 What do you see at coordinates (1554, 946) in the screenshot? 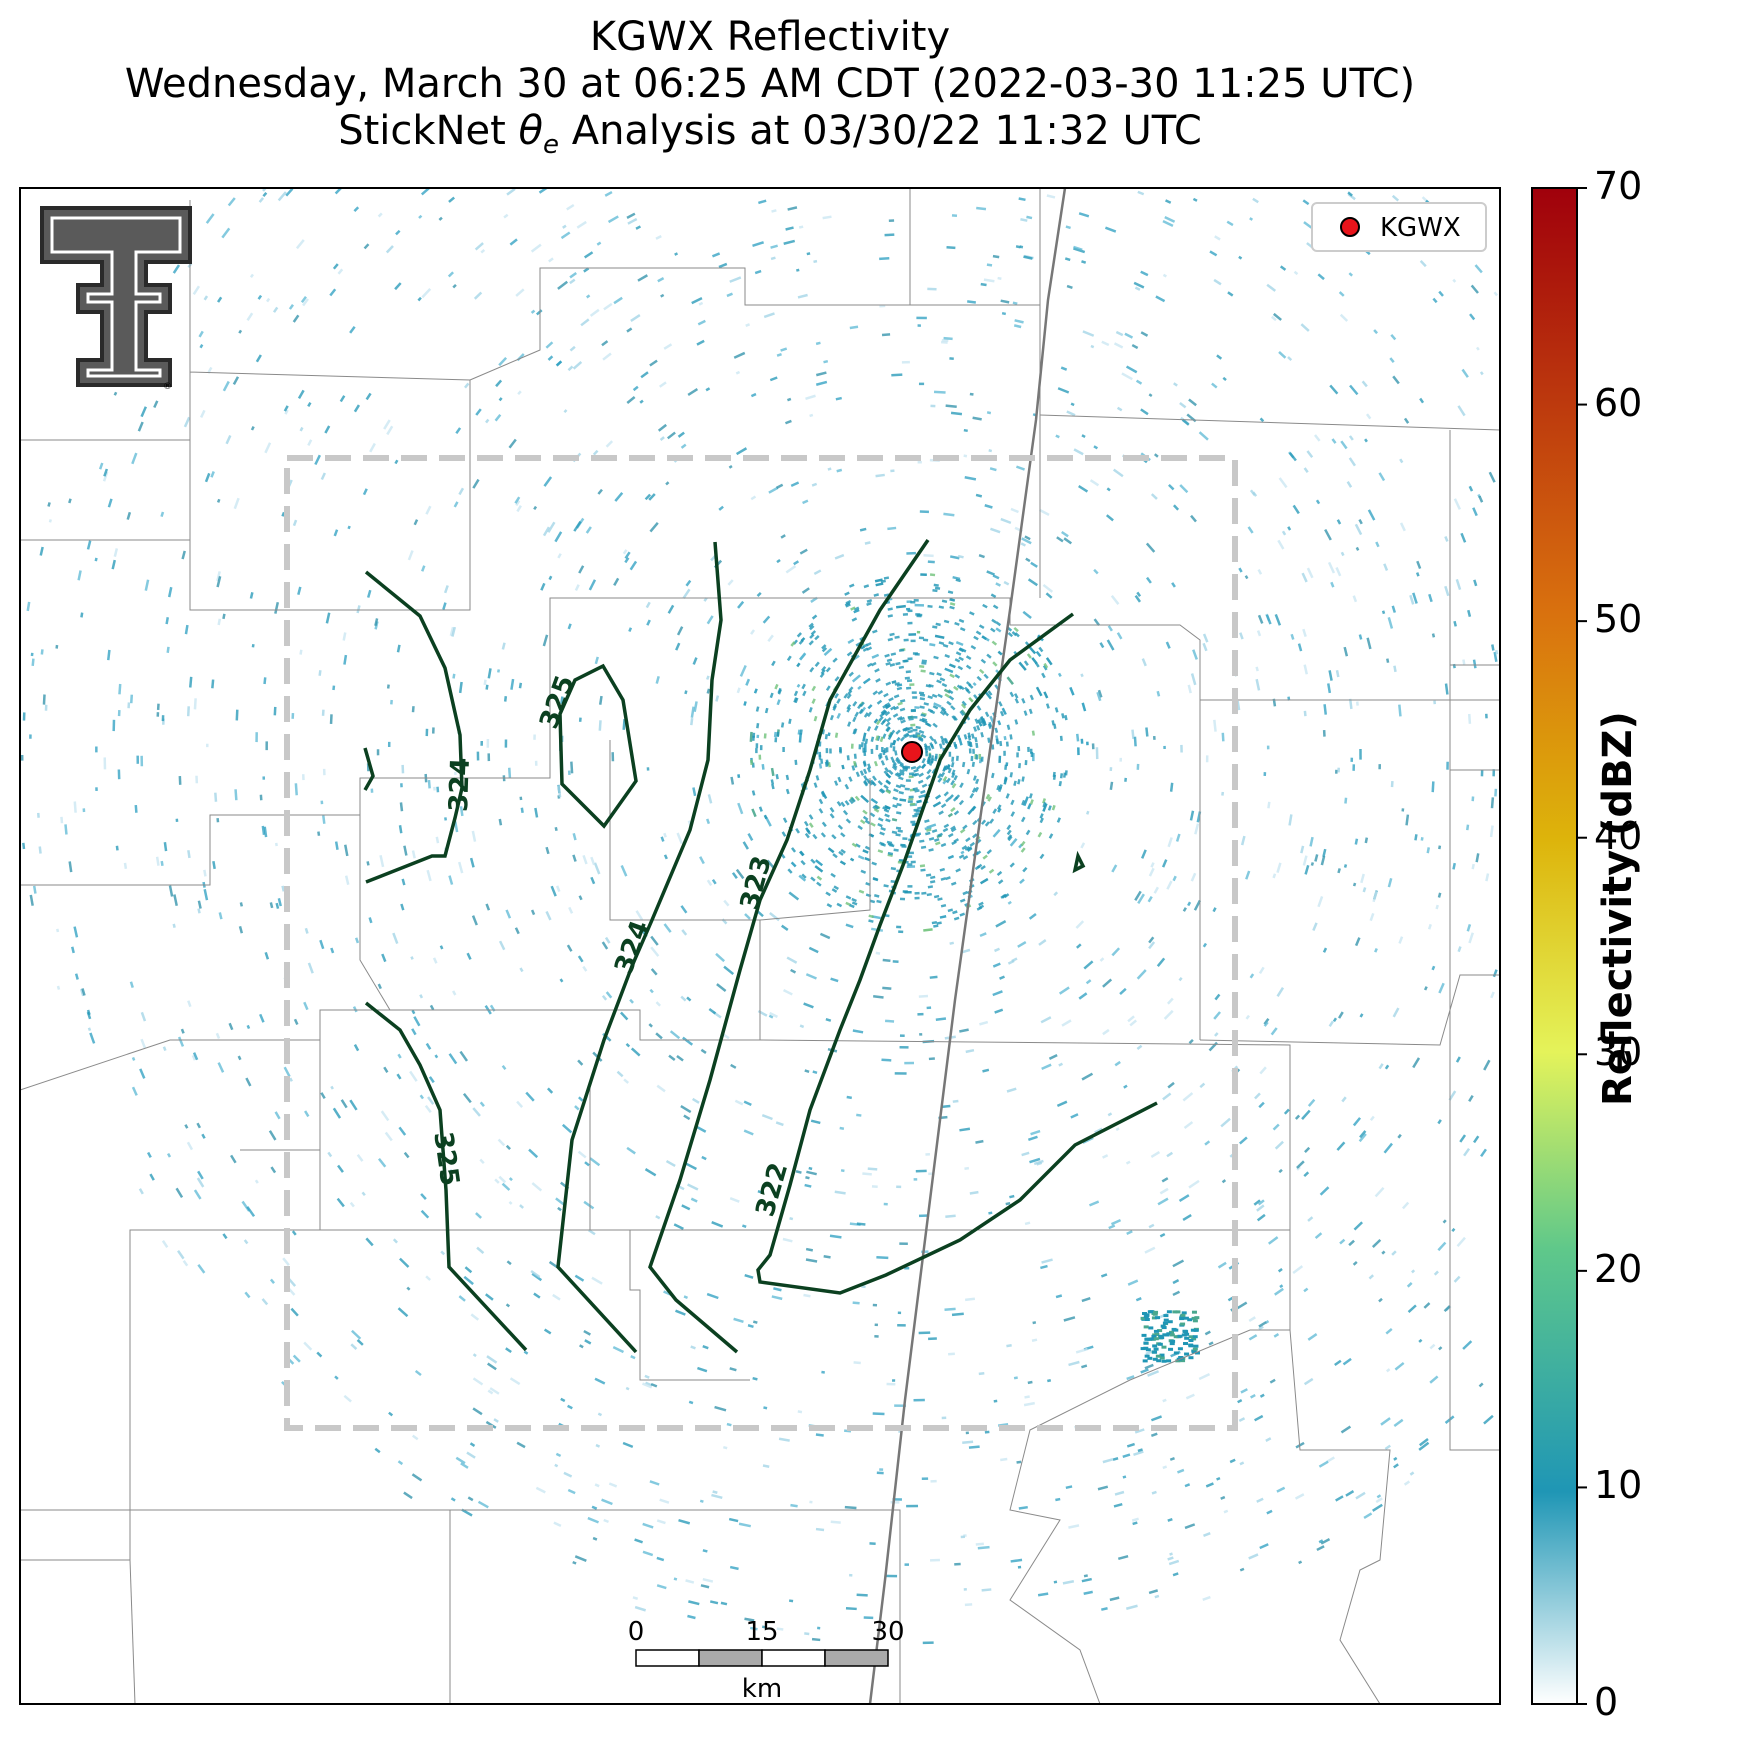
I see `colorbar-gradient` at bounding box center [1554, 946].